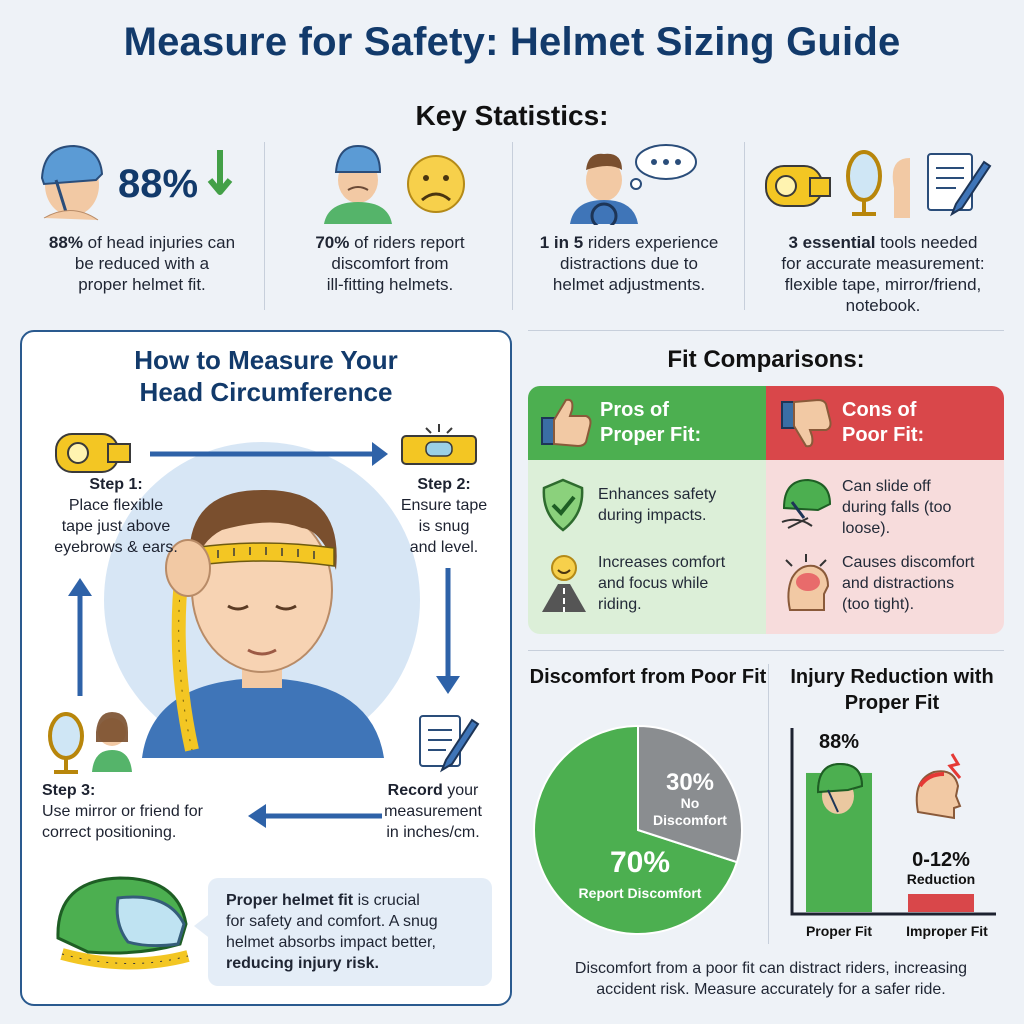  I want to click on pros-title: Pros of Proper Fit:, so click(680, 423).